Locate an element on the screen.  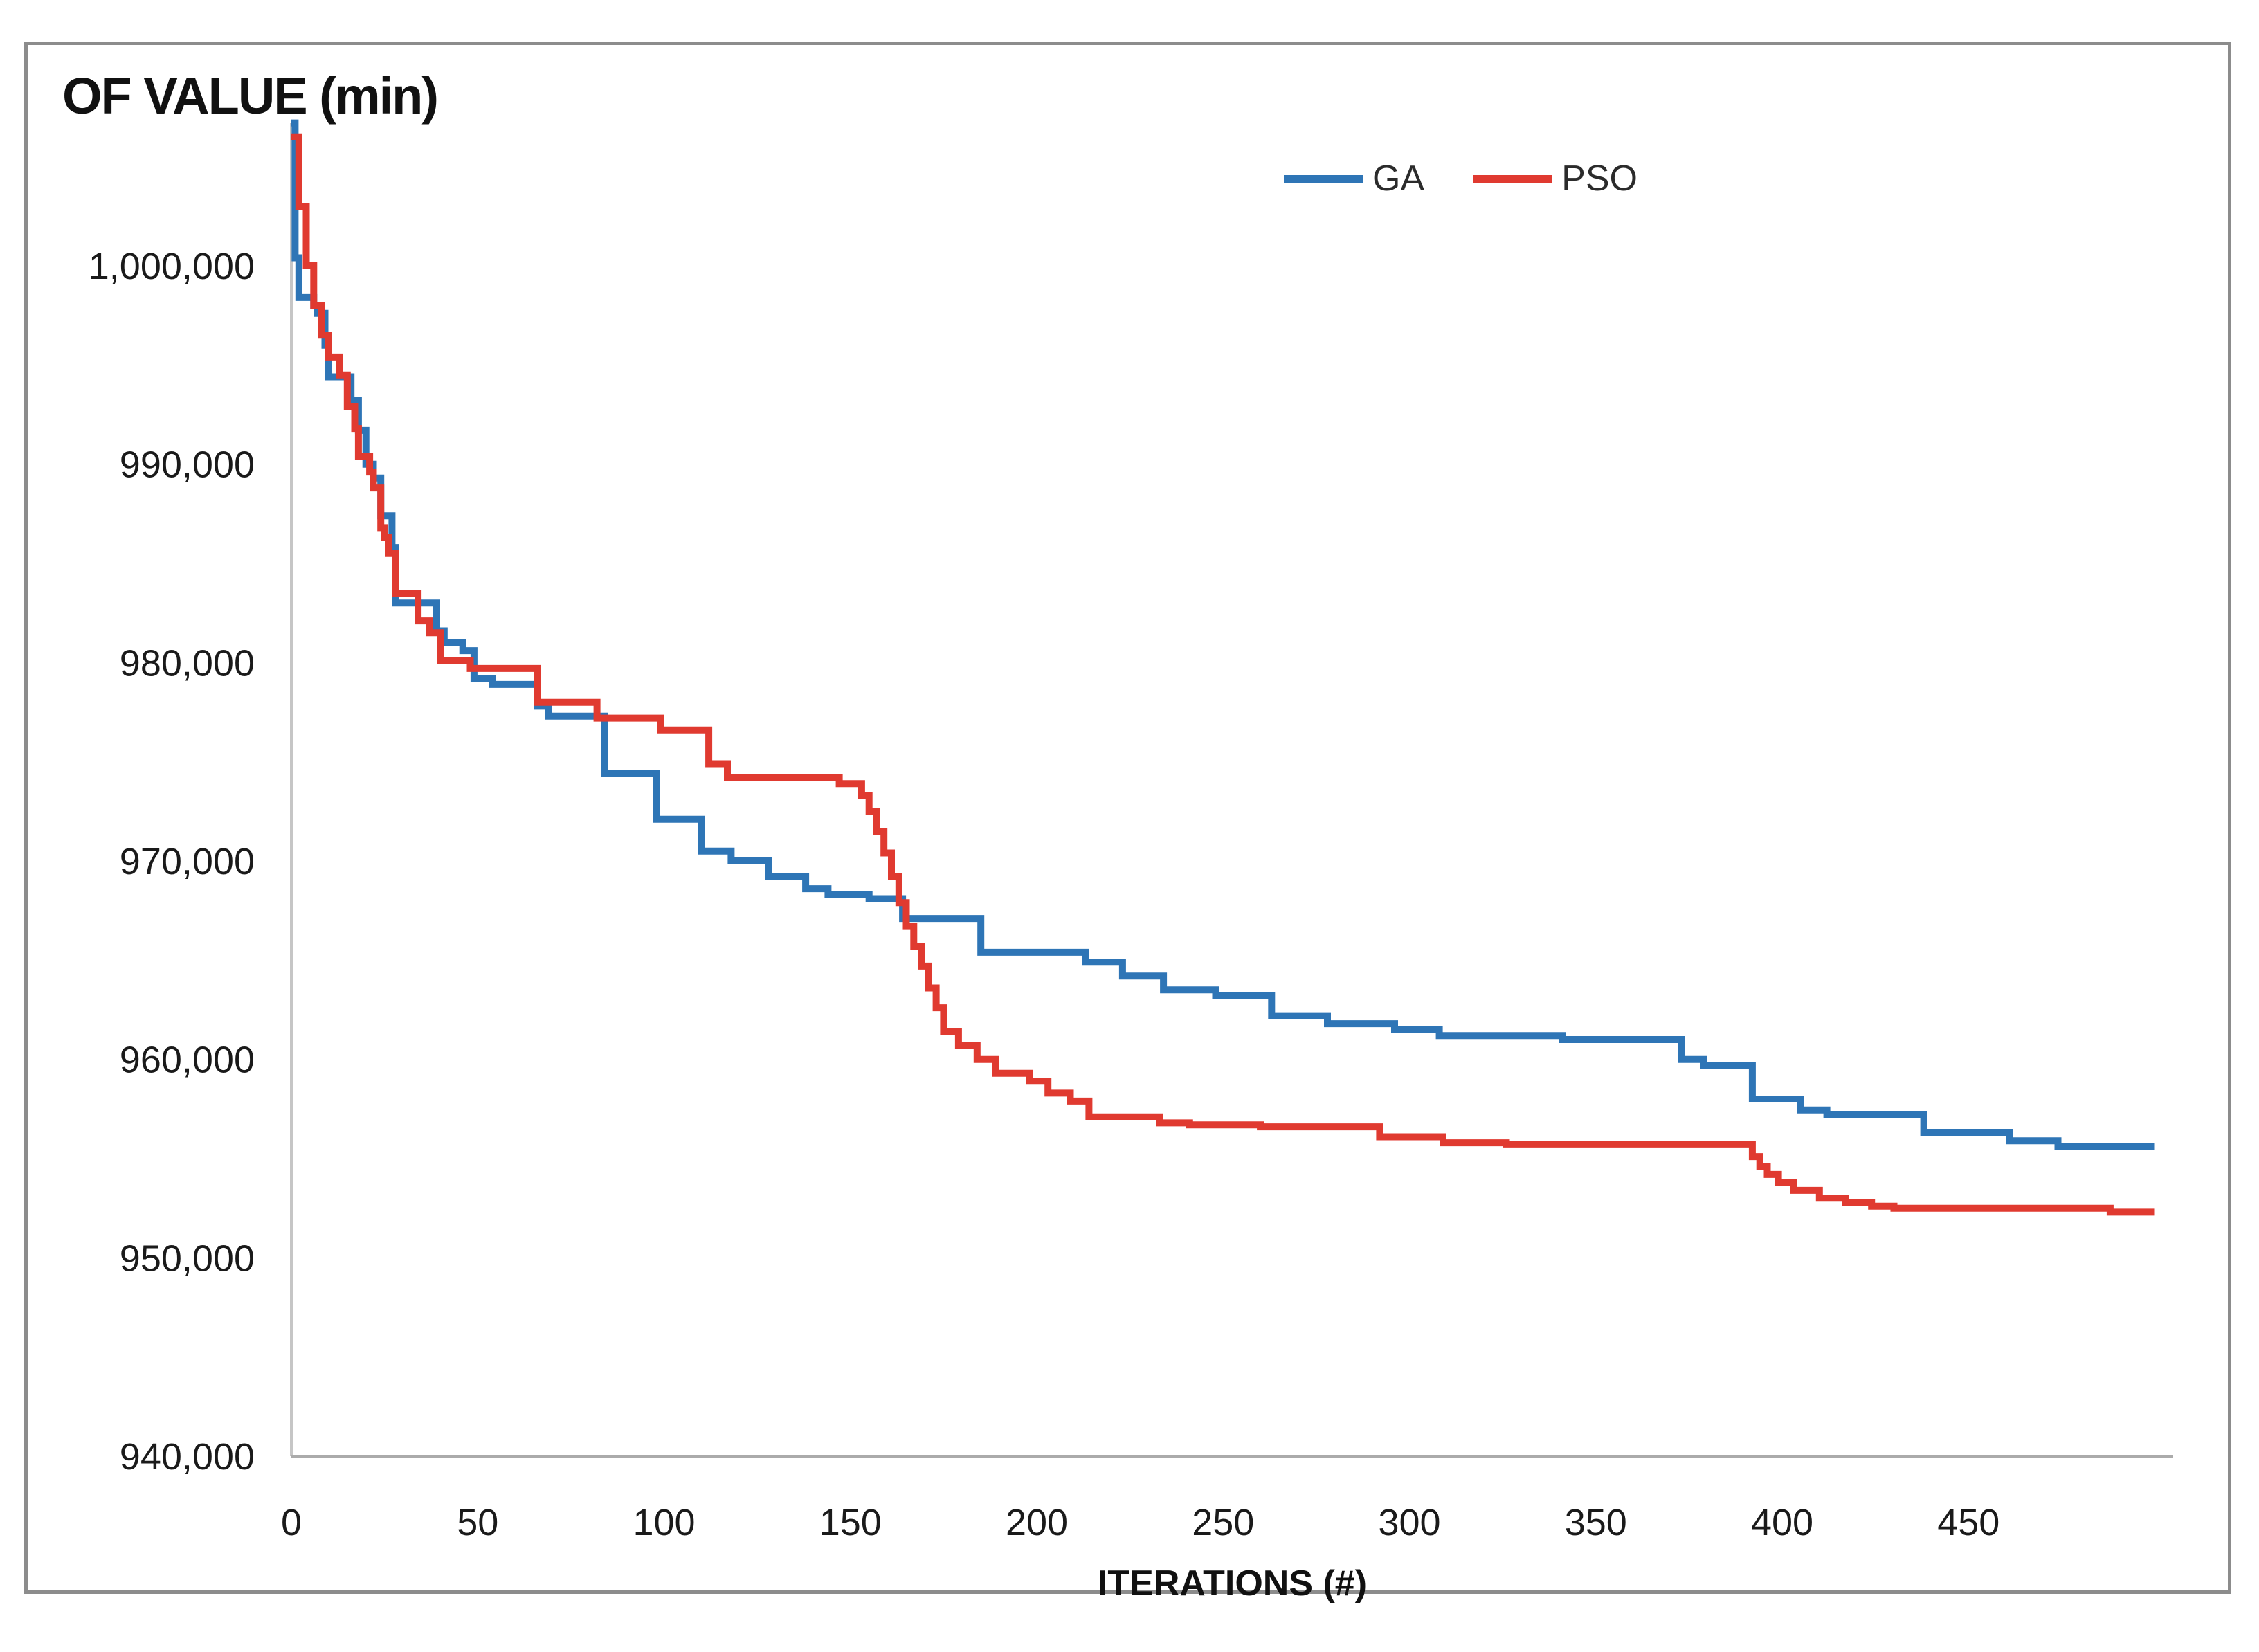
x-axis-title: ITERATIONS (#) is located at coordinates (1232, 1583).